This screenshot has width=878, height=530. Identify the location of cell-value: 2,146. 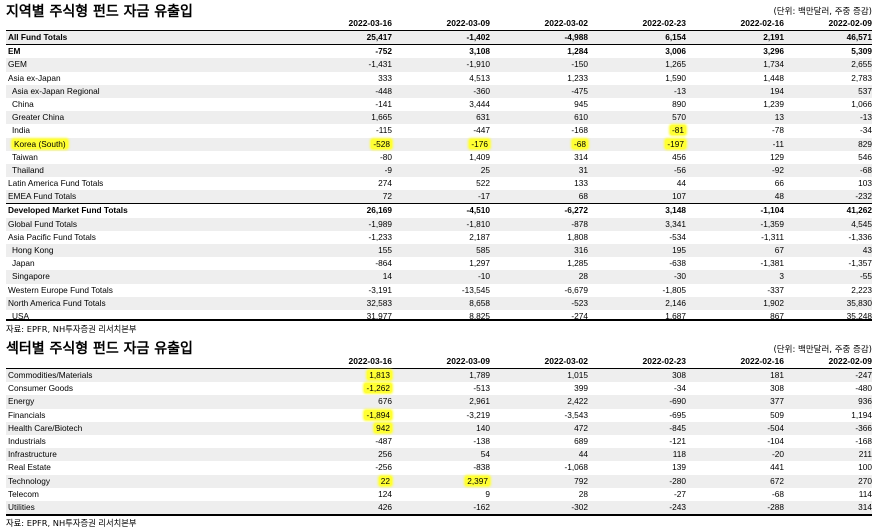
(675, 302).